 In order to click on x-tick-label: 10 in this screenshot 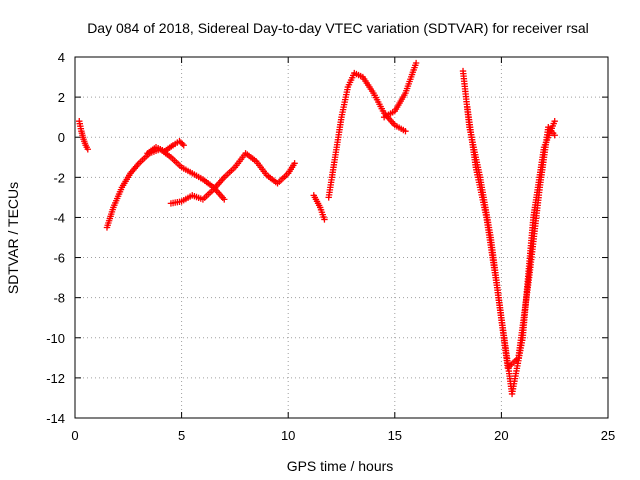, I will do `click(288, 435)`.